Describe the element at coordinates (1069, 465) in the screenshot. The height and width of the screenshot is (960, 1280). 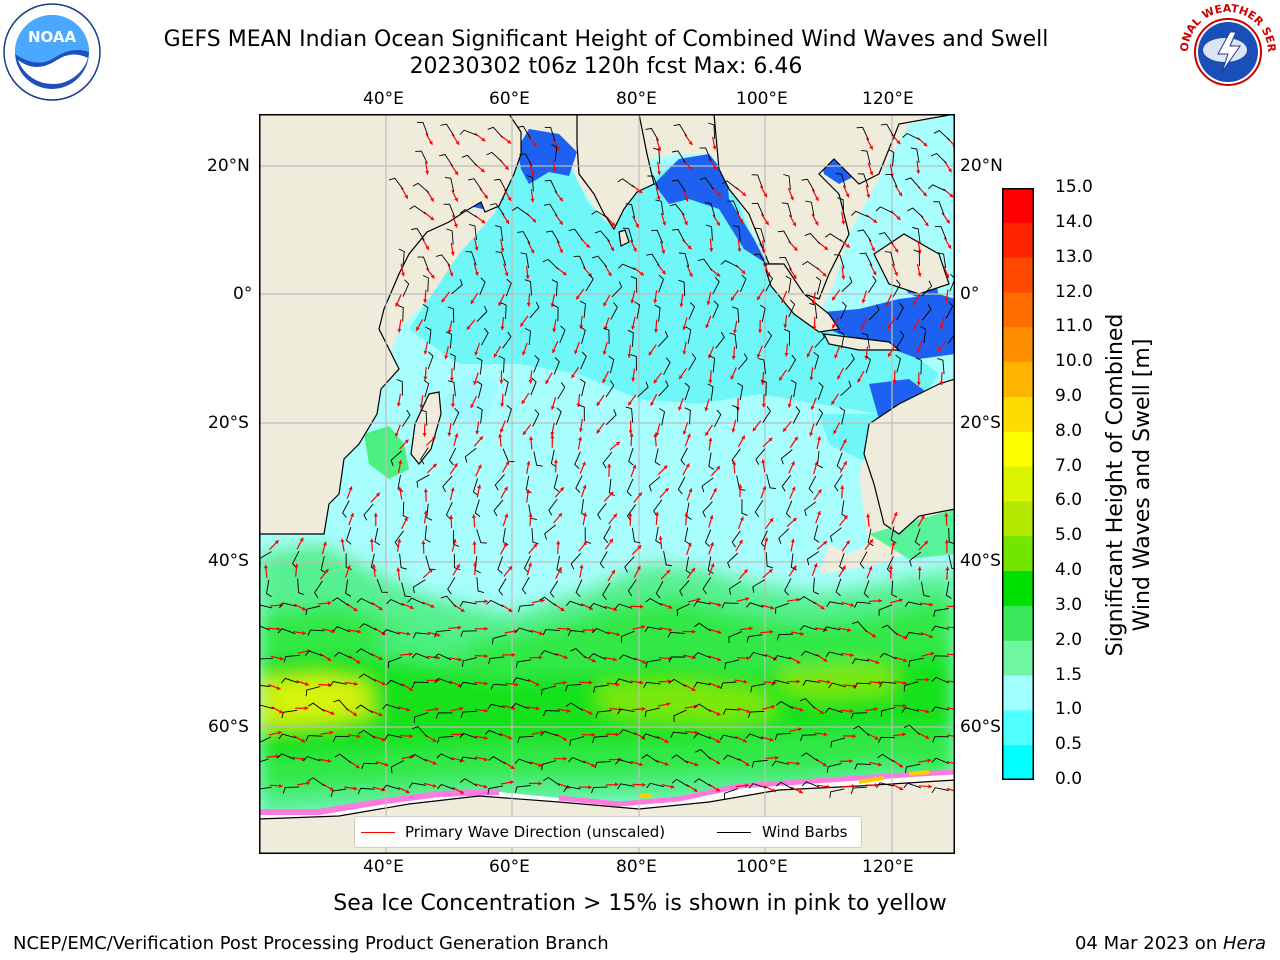
I see `colorbar-label: 7.0` at that location.